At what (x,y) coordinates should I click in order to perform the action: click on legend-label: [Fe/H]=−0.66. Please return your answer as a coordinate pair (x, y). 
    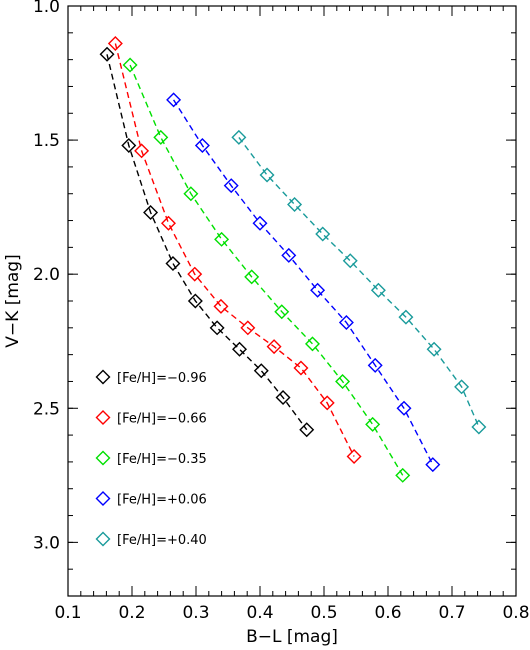
    Looking at the image, I should click on (162, 419).